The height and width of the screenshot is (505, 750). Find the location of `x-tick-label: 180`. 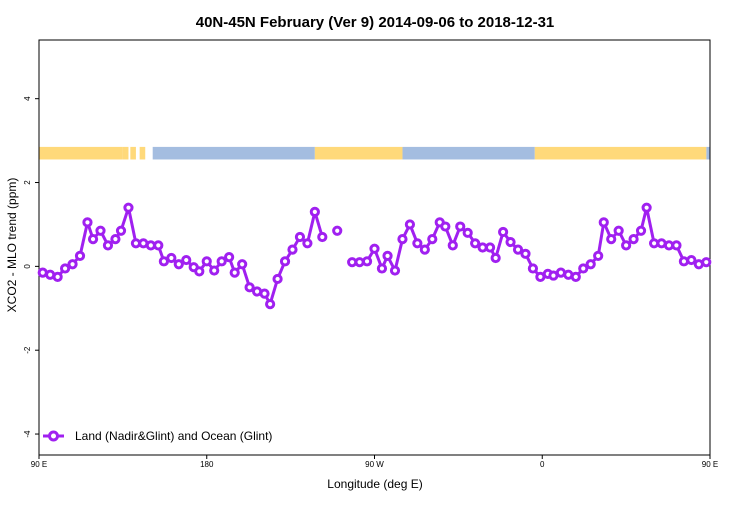

x-tick-label: 180 is located at coordinates (207, 464).